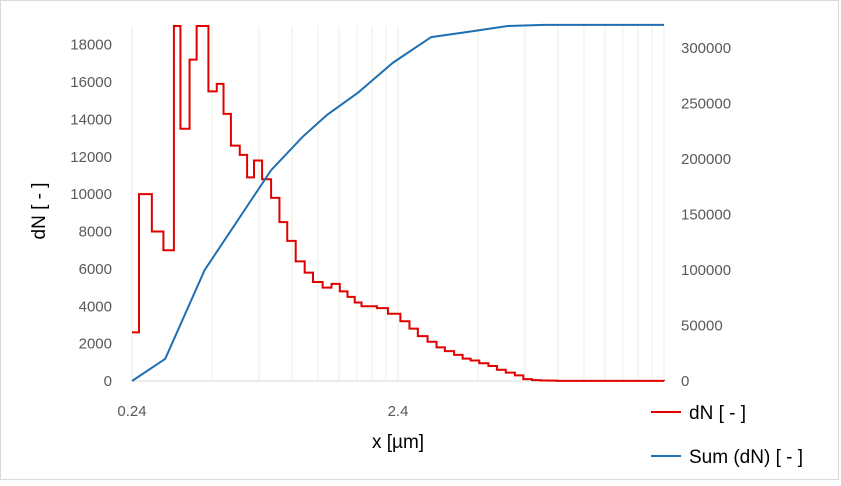 Image resolution: width=841 pixels, height=486 pixels. I want to click on legend-label-dn: dN [ - ], so click(717, 413).